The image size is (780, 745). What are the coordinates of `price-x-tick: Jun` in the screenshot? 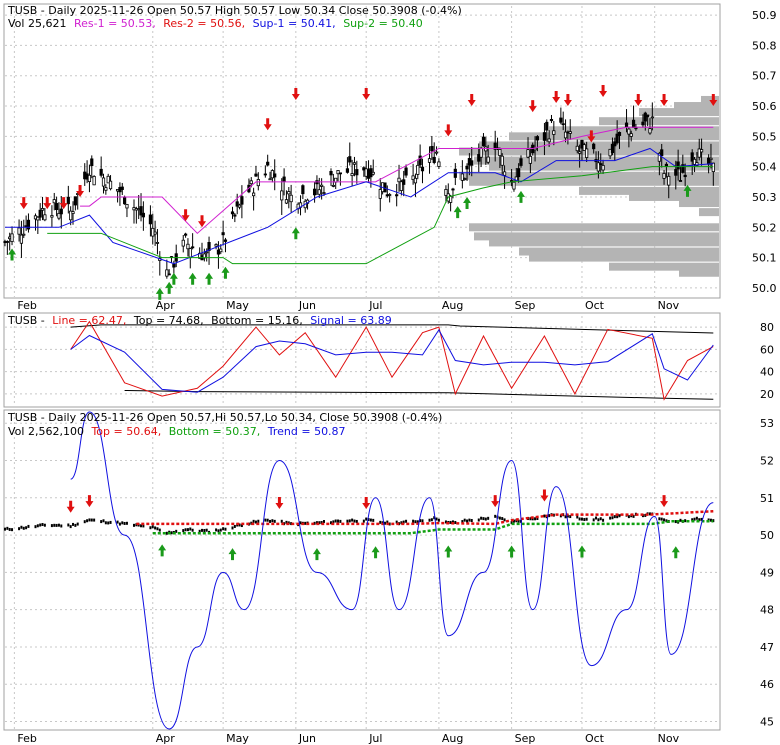 It's located at (307, 305).